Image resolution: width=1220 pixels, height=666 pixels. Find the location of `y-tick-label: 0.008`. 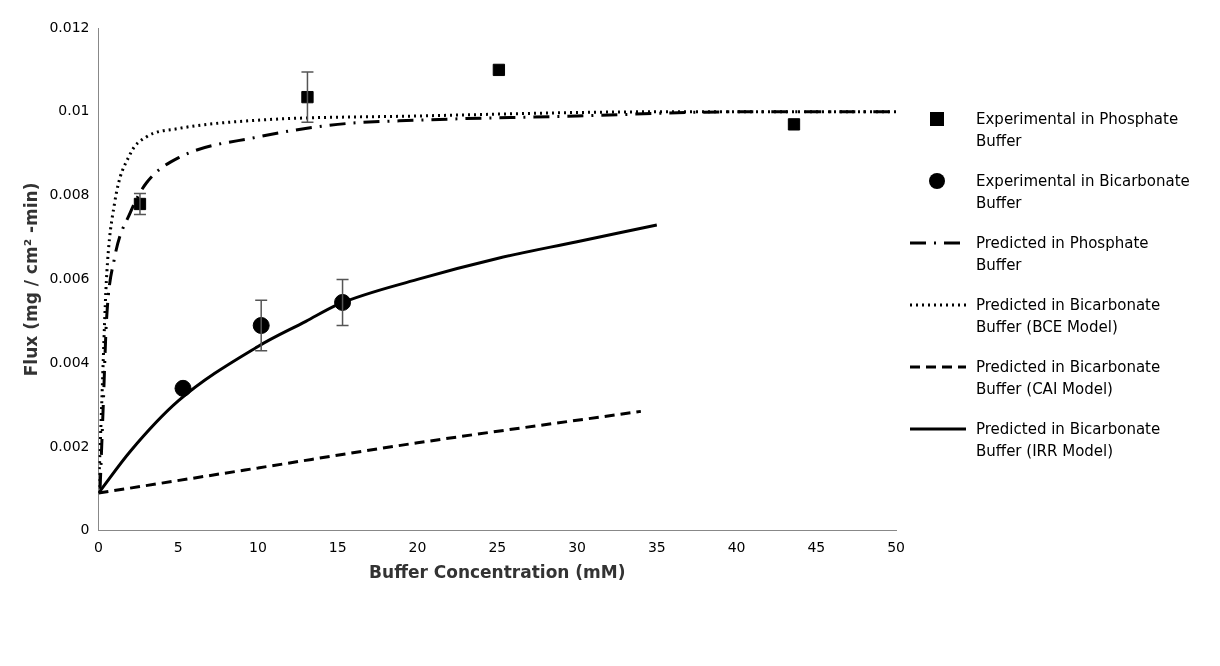

y-tick-label: 0.008 is located at coordinates (69, 194).